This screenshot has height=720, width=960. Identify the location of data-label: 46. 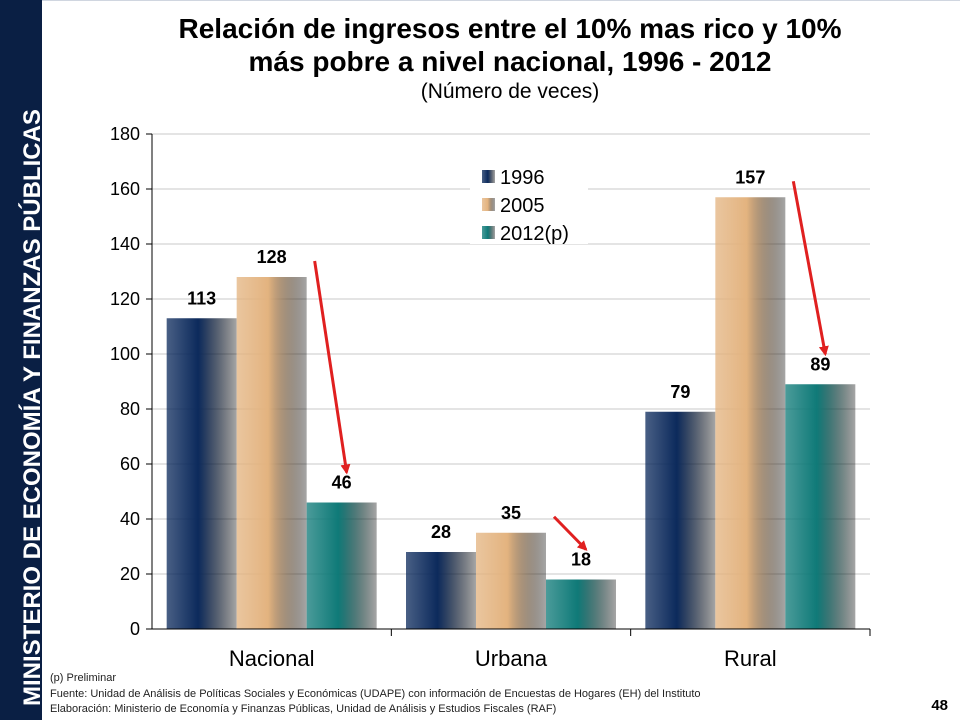
(342, 483).